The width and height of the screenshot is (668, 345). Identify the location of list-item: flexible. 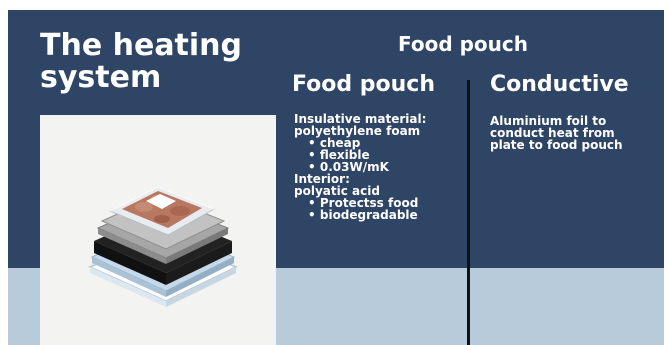
(385, 155).